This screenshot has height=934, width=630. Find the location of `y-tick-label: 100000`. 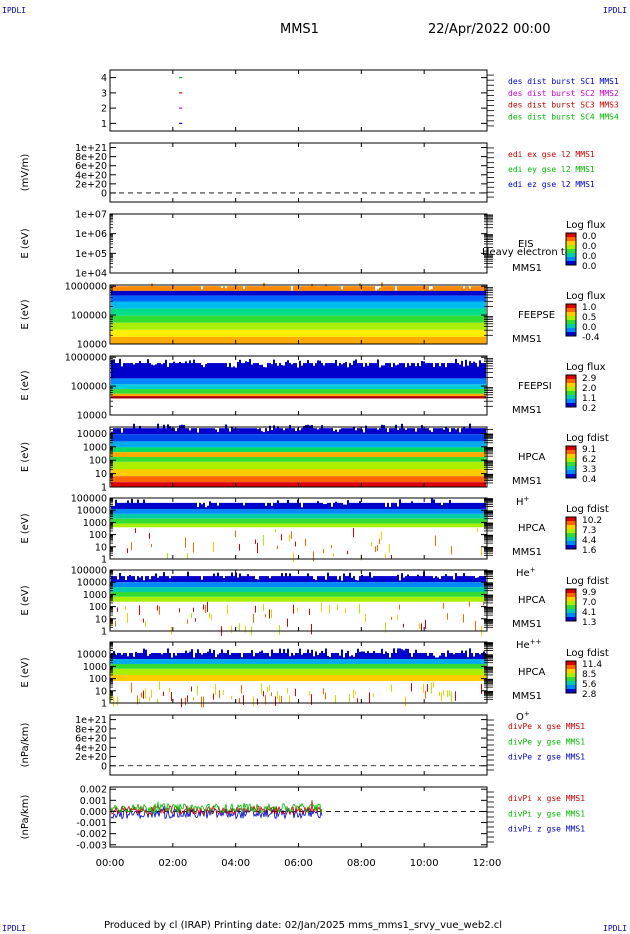

y-tick-label: 100000 is located at coordinates (89, 499).